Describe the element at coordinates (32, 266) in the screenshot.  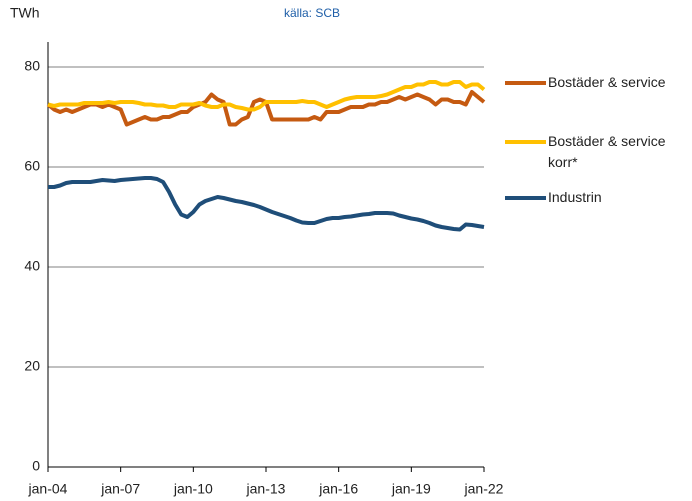
I see `y-tick-label: 40` at that location.